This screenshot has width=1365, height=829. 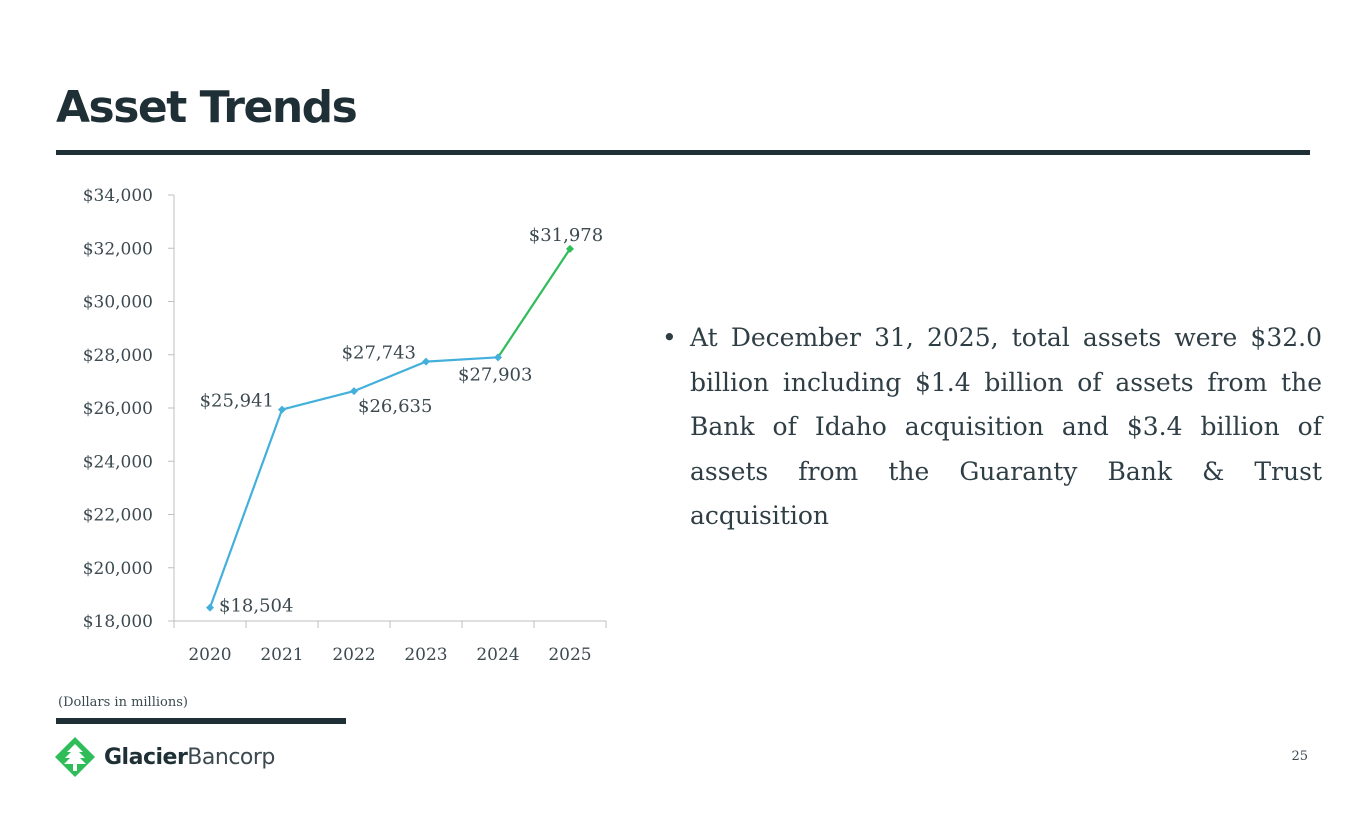 I want to click on data-label: $27,903, so click(x=495, y=374).